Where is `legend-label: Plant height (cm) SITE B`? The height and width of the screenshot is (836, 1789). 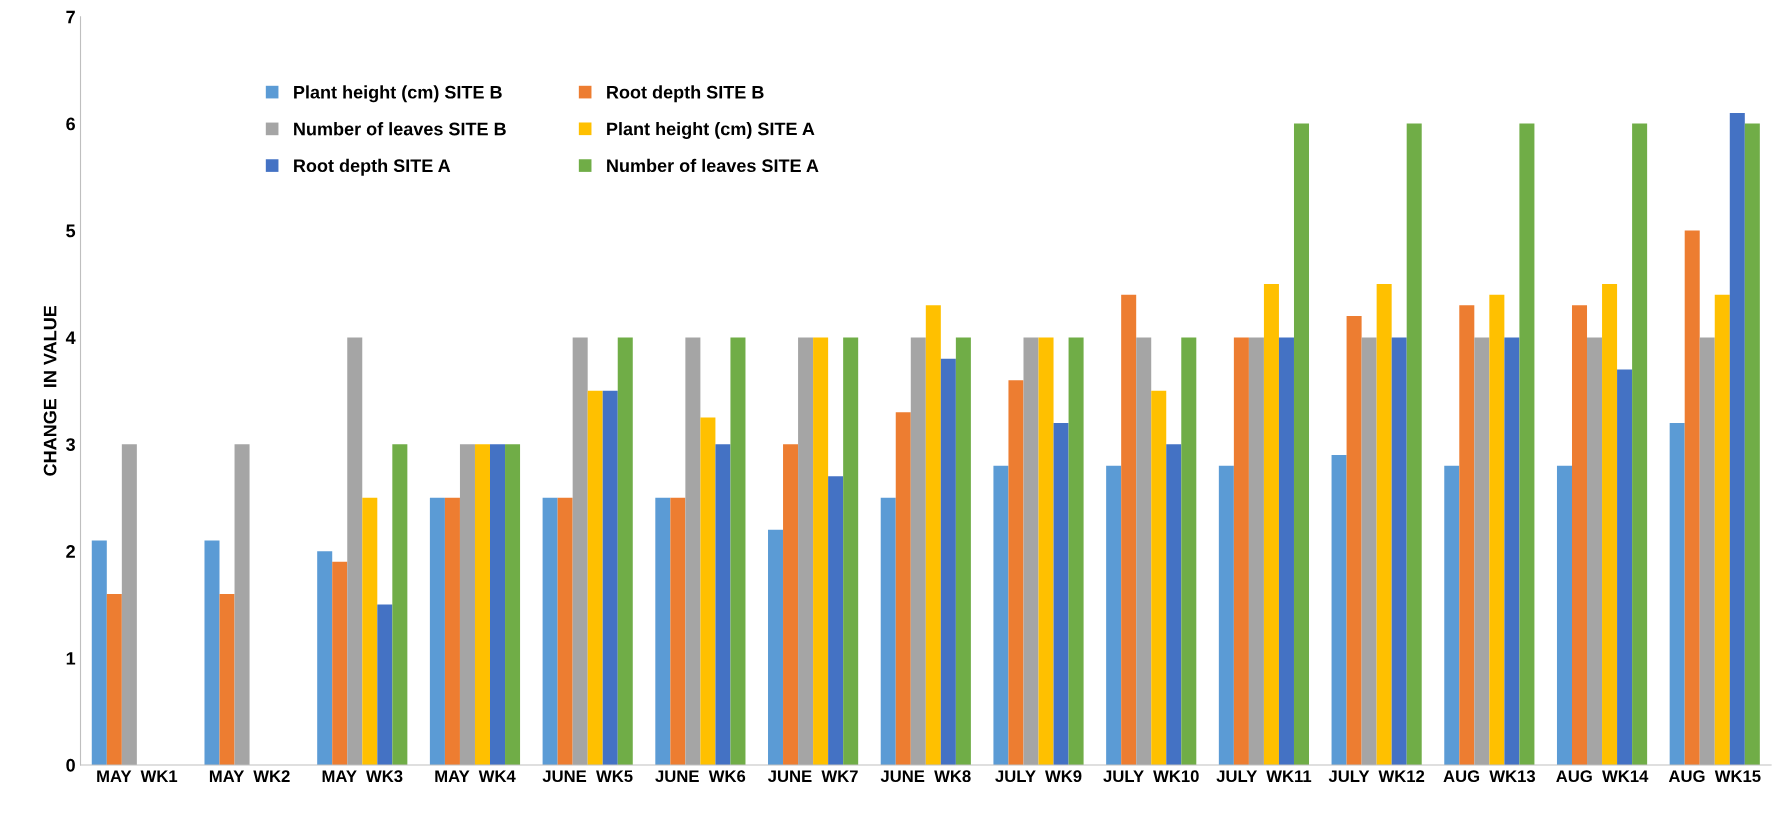
legend-label: Plant height (cm) SITE B is located at coordinates (398, 94).